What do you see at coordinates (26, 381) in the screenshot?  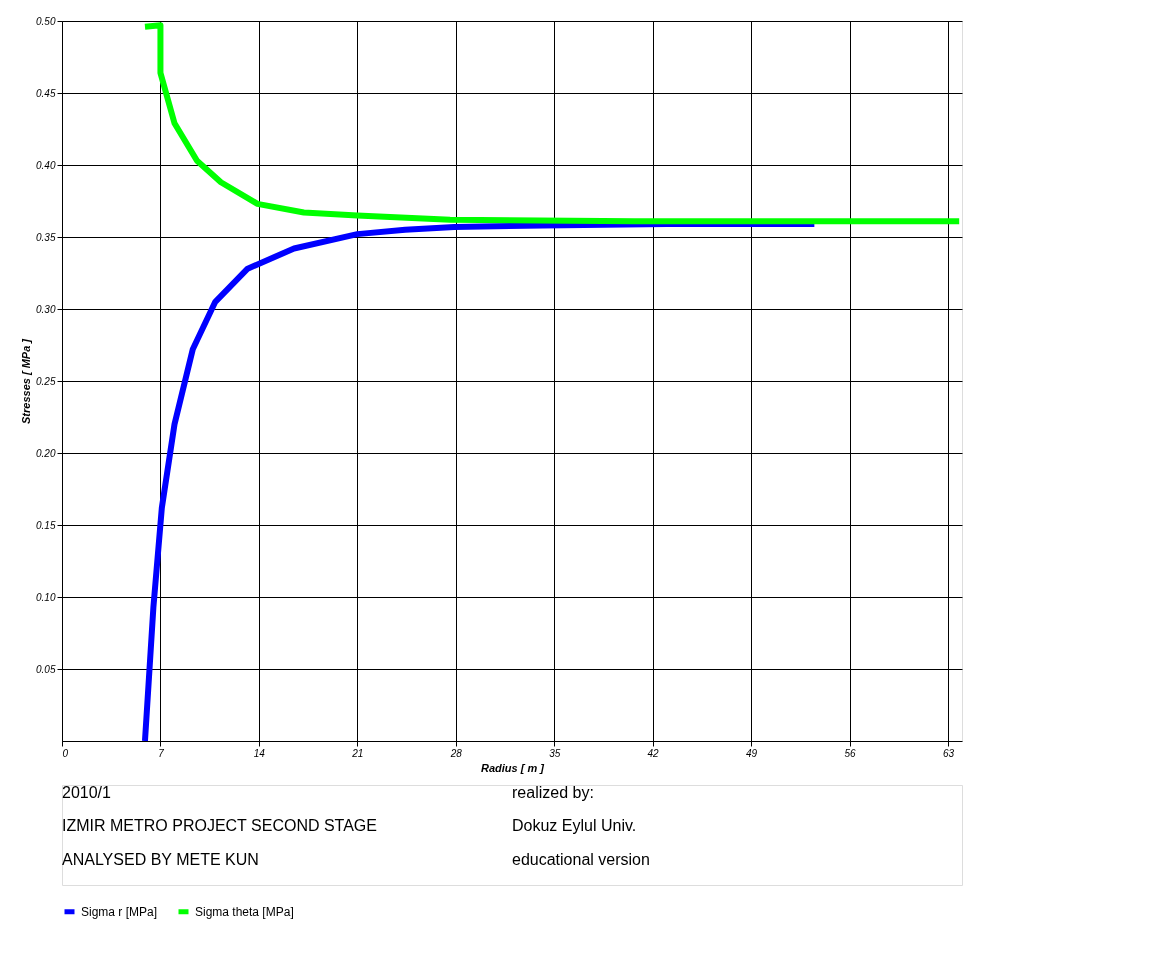 I see `y-axis-title: Stresses [ MPa ]` at bounding box center [26, 381].